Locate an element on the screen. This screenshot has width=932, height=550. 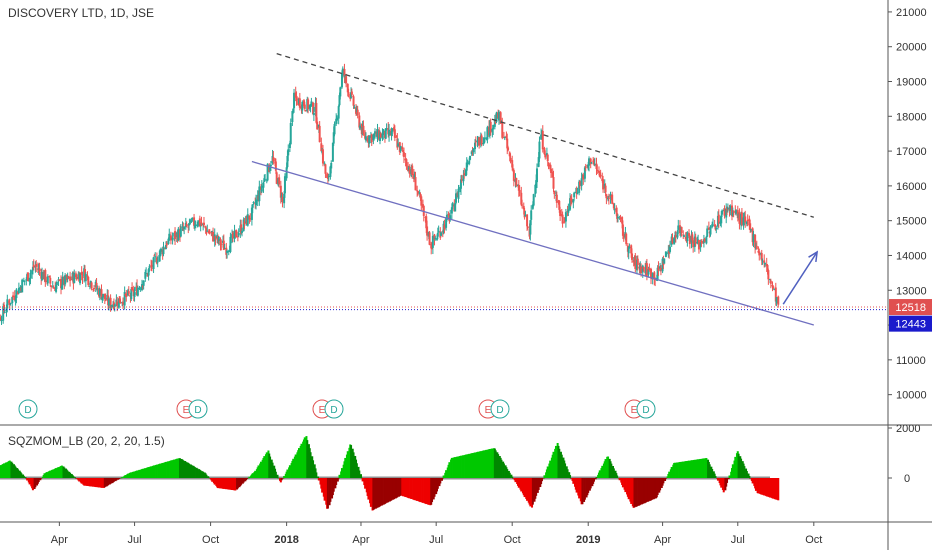
event-label: D is located at coordinates (197, 410).